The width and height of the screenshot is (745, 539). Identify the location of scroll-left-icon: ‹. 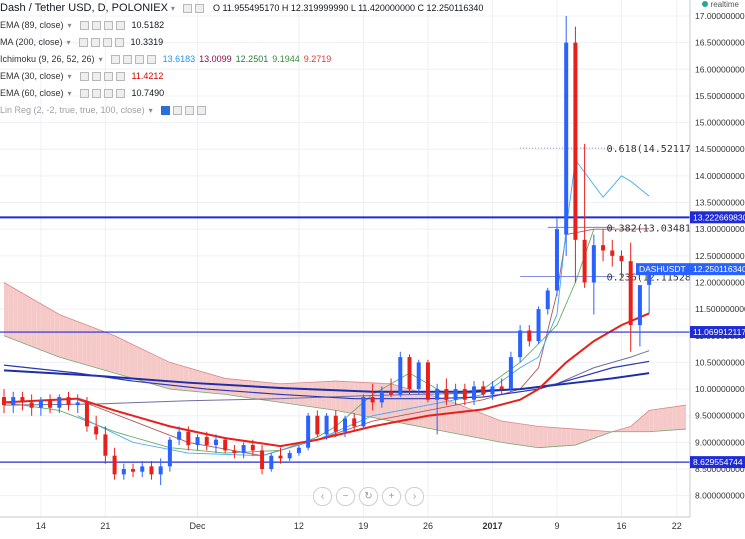
(322, 496).